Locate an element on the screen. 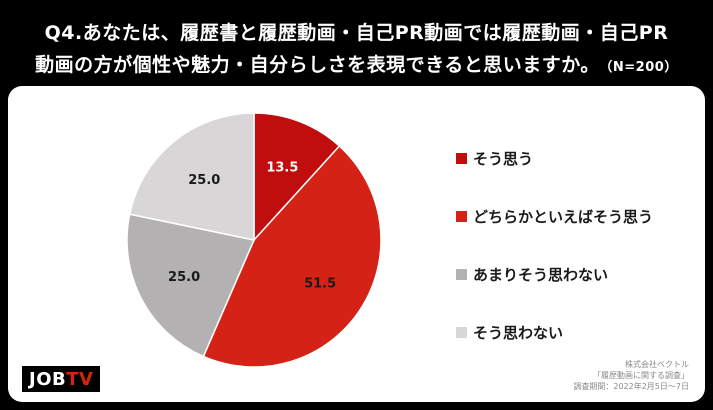 The width and height of the screenshot is (713, 410). sample-size-note: （N=200） is located at coordinates (641, 67).